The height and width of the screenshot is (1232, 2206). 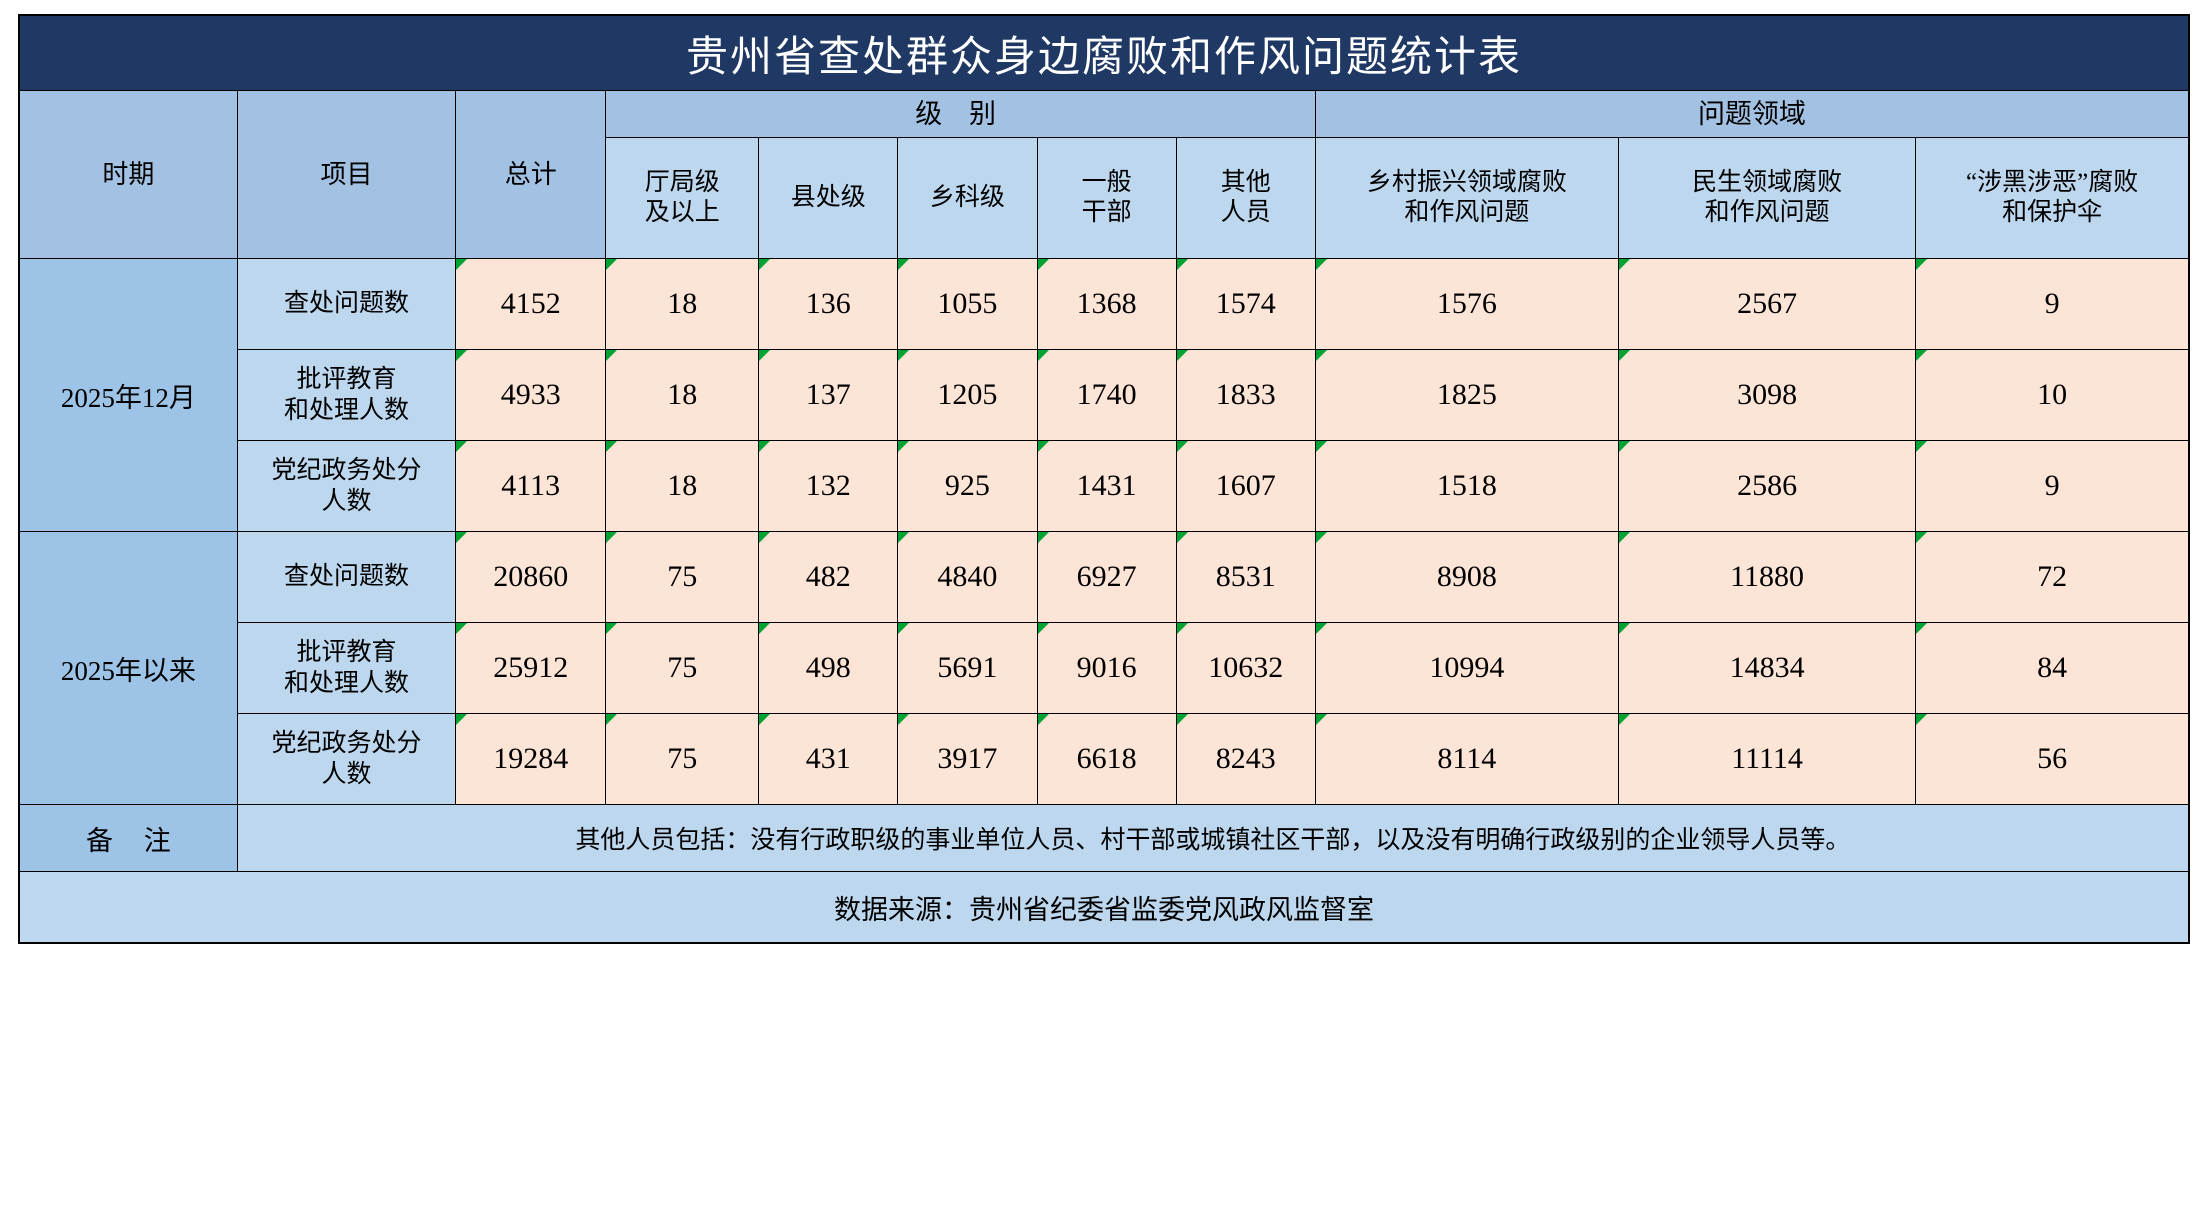 I want to click on cell-value: 4840, so click(x=967, y=576).